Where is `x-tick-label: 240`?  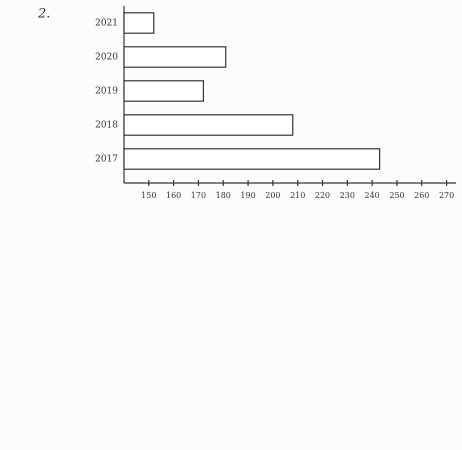 x-tick-label: 240 is located at coordinates (372, 195).